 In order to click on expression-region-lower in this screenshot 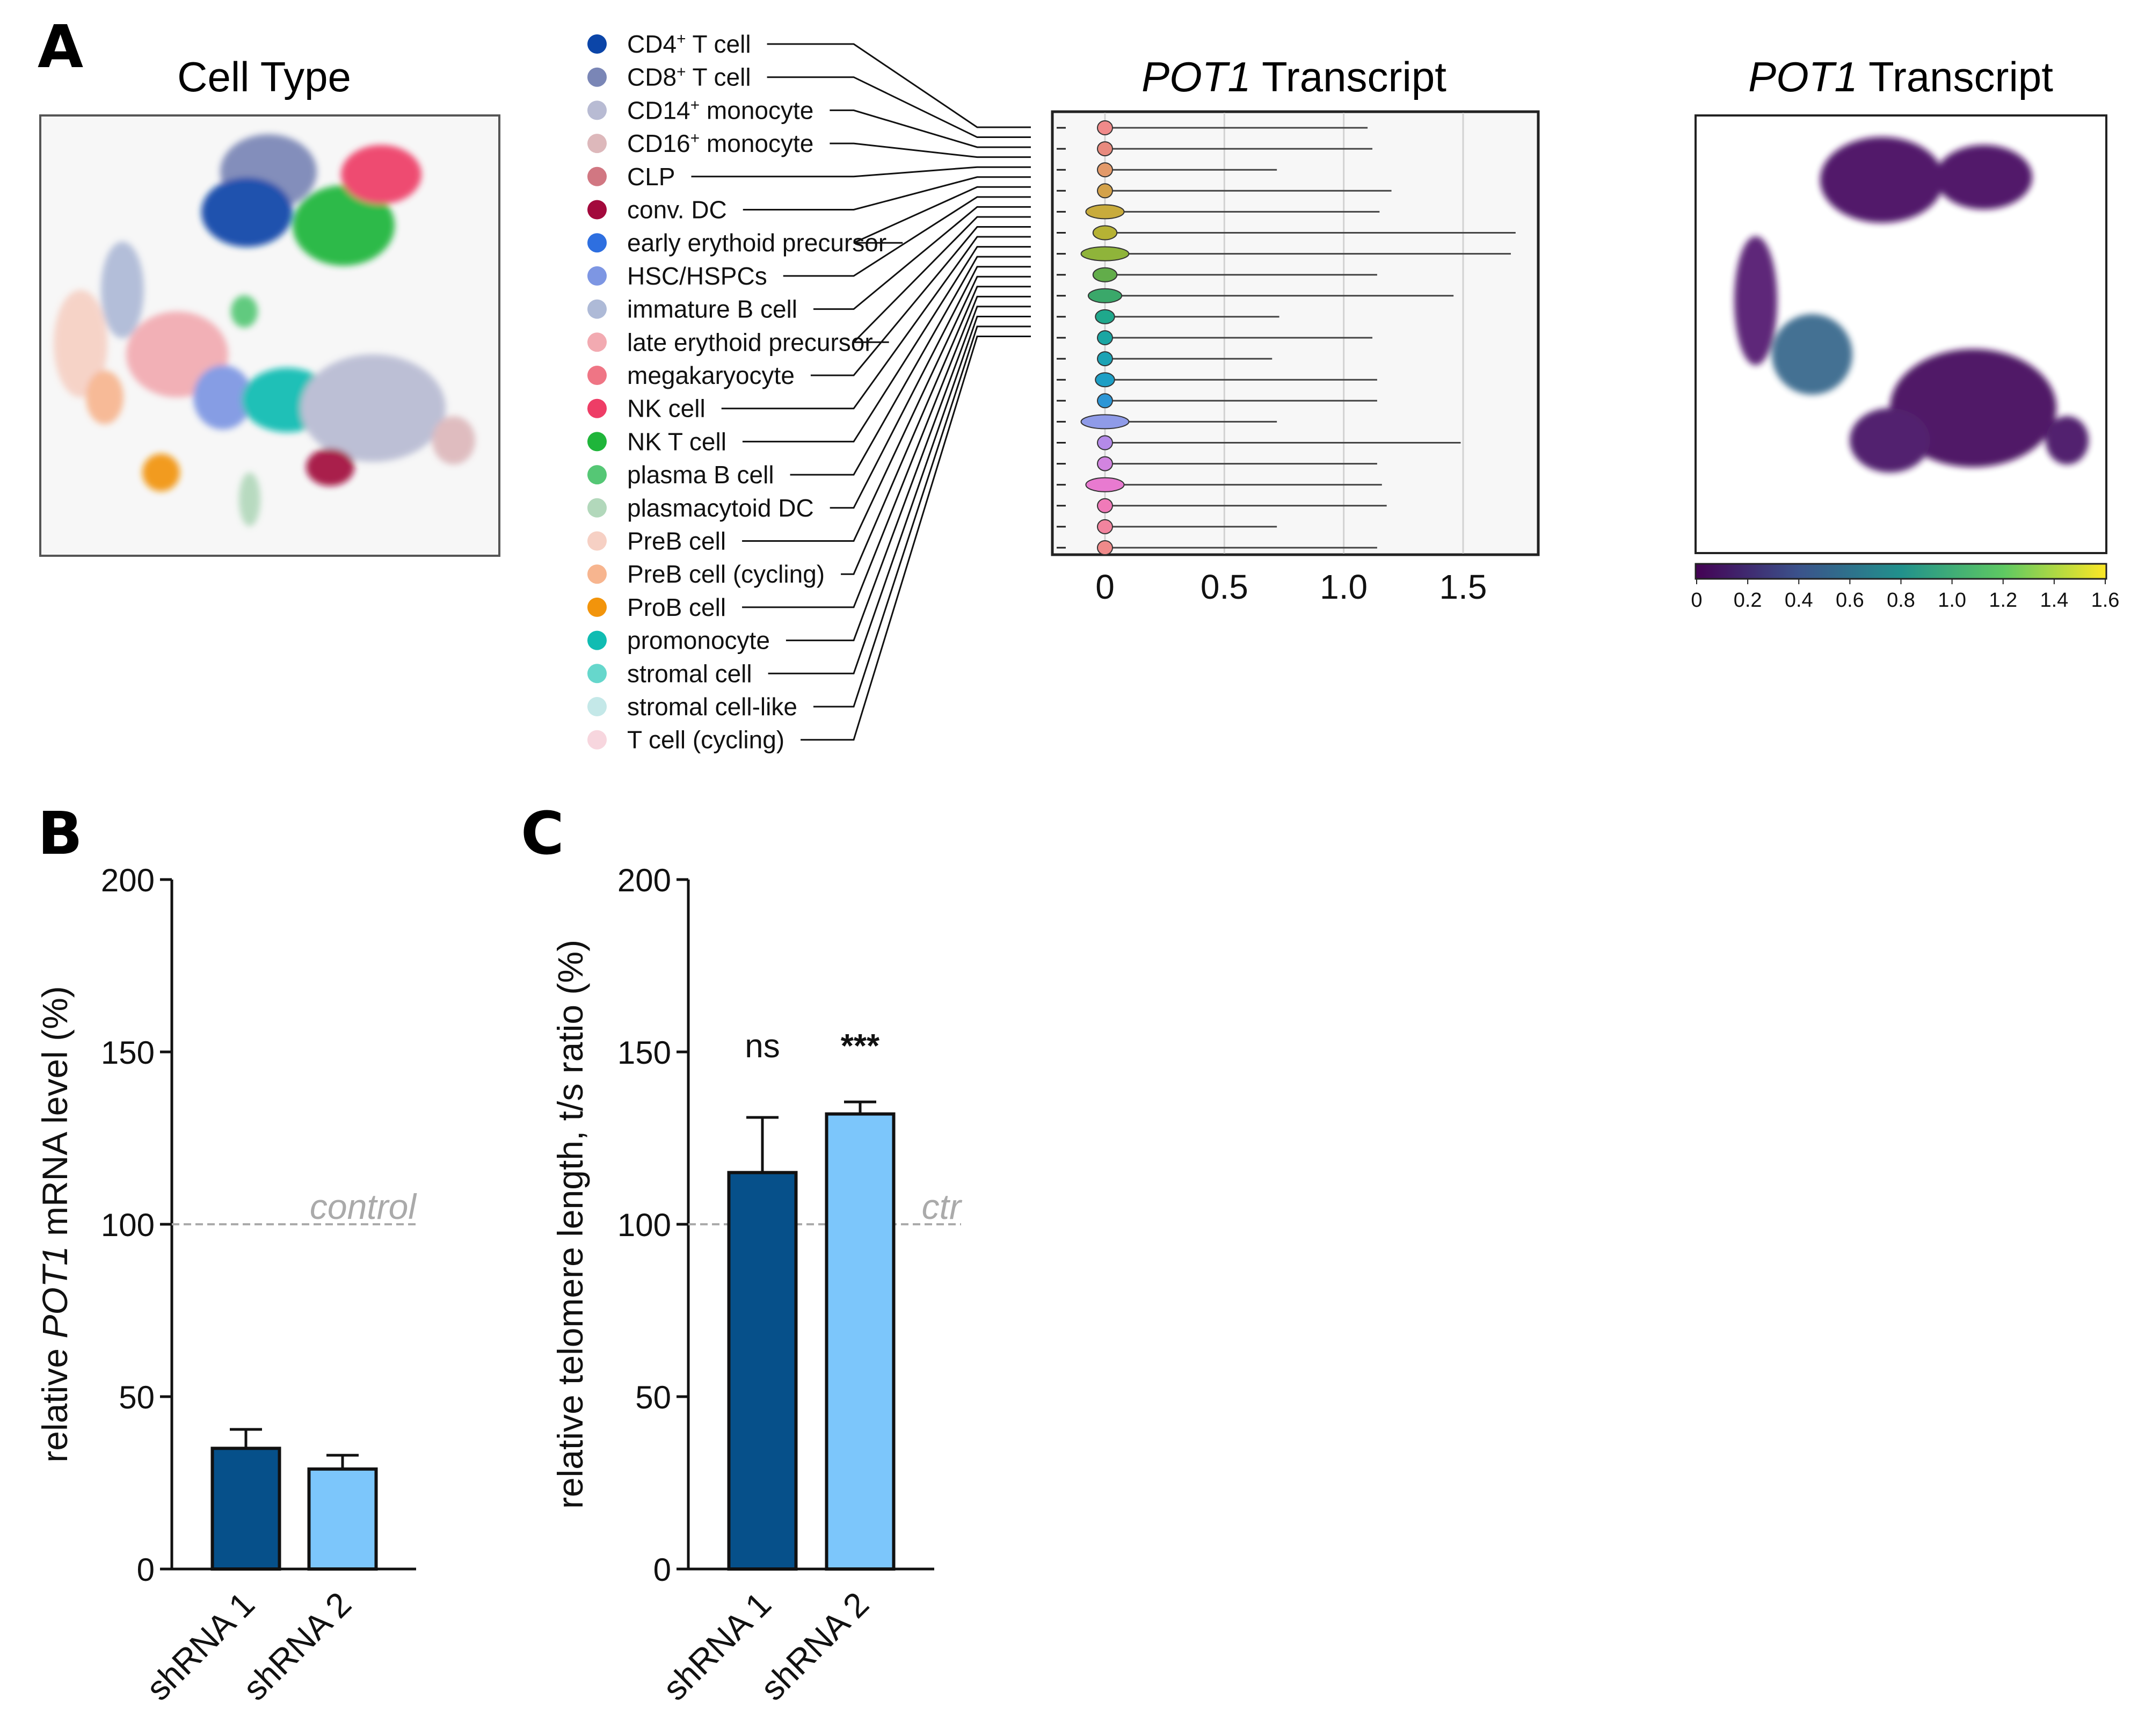, I will do `click(1890, 440)`.